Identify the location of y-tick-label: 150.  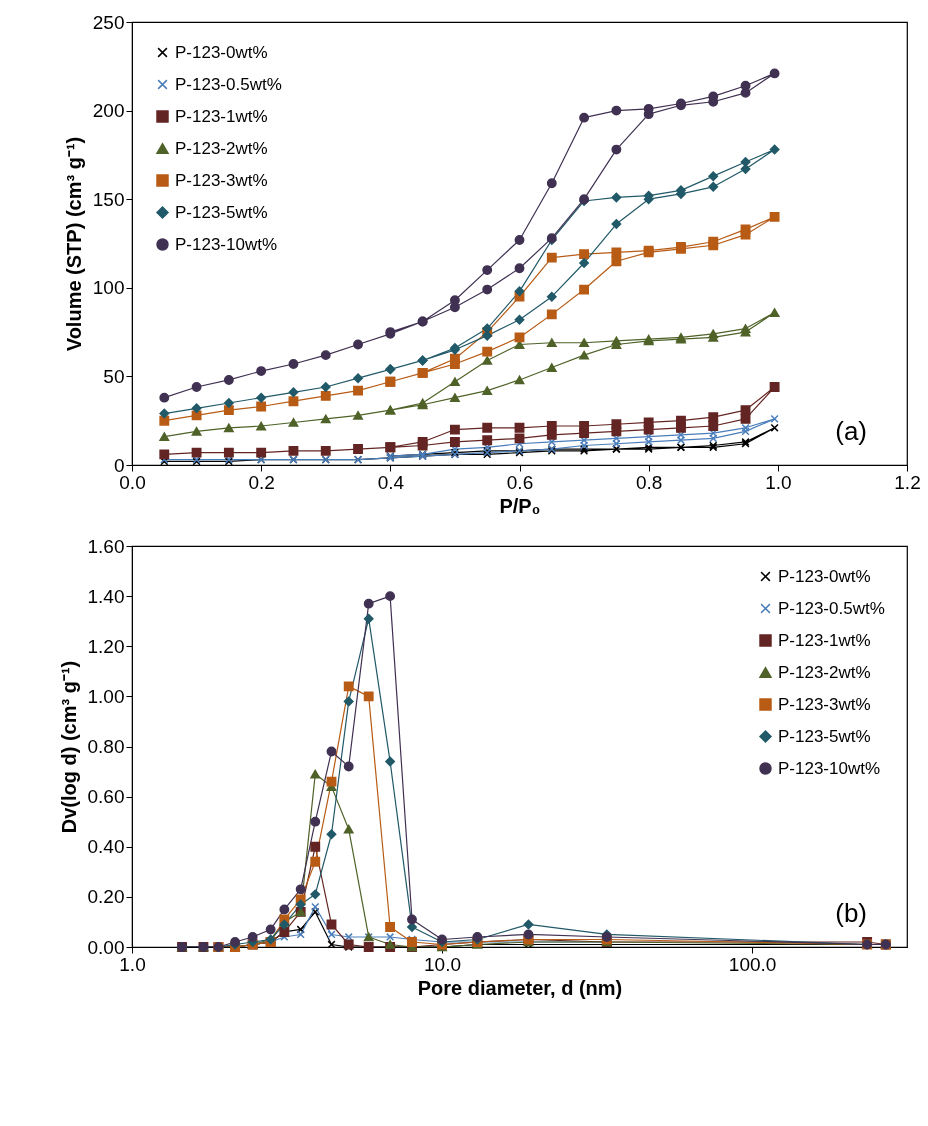
(108, 199).